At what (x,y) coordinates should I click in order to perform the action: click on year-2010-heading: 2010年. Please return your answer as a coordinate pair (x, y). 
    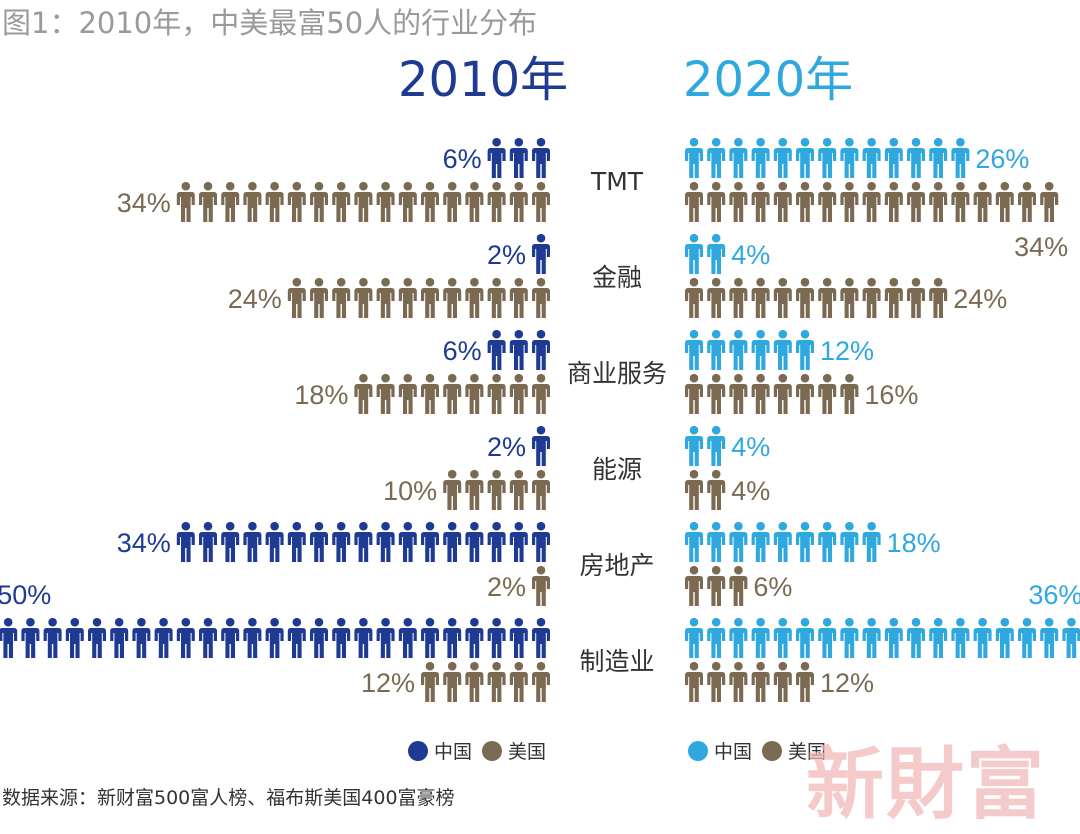
    Looking at the image, I should click on (483, 80).